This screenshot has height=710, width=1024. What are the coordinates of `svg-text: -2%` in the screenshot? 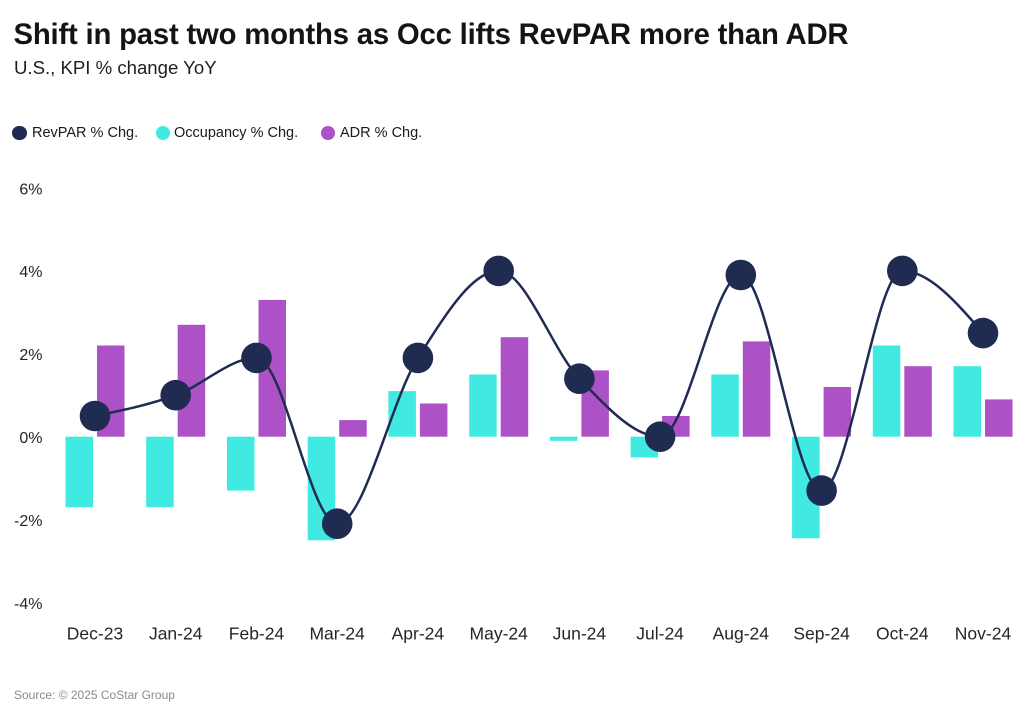 It's located at (28, 521).